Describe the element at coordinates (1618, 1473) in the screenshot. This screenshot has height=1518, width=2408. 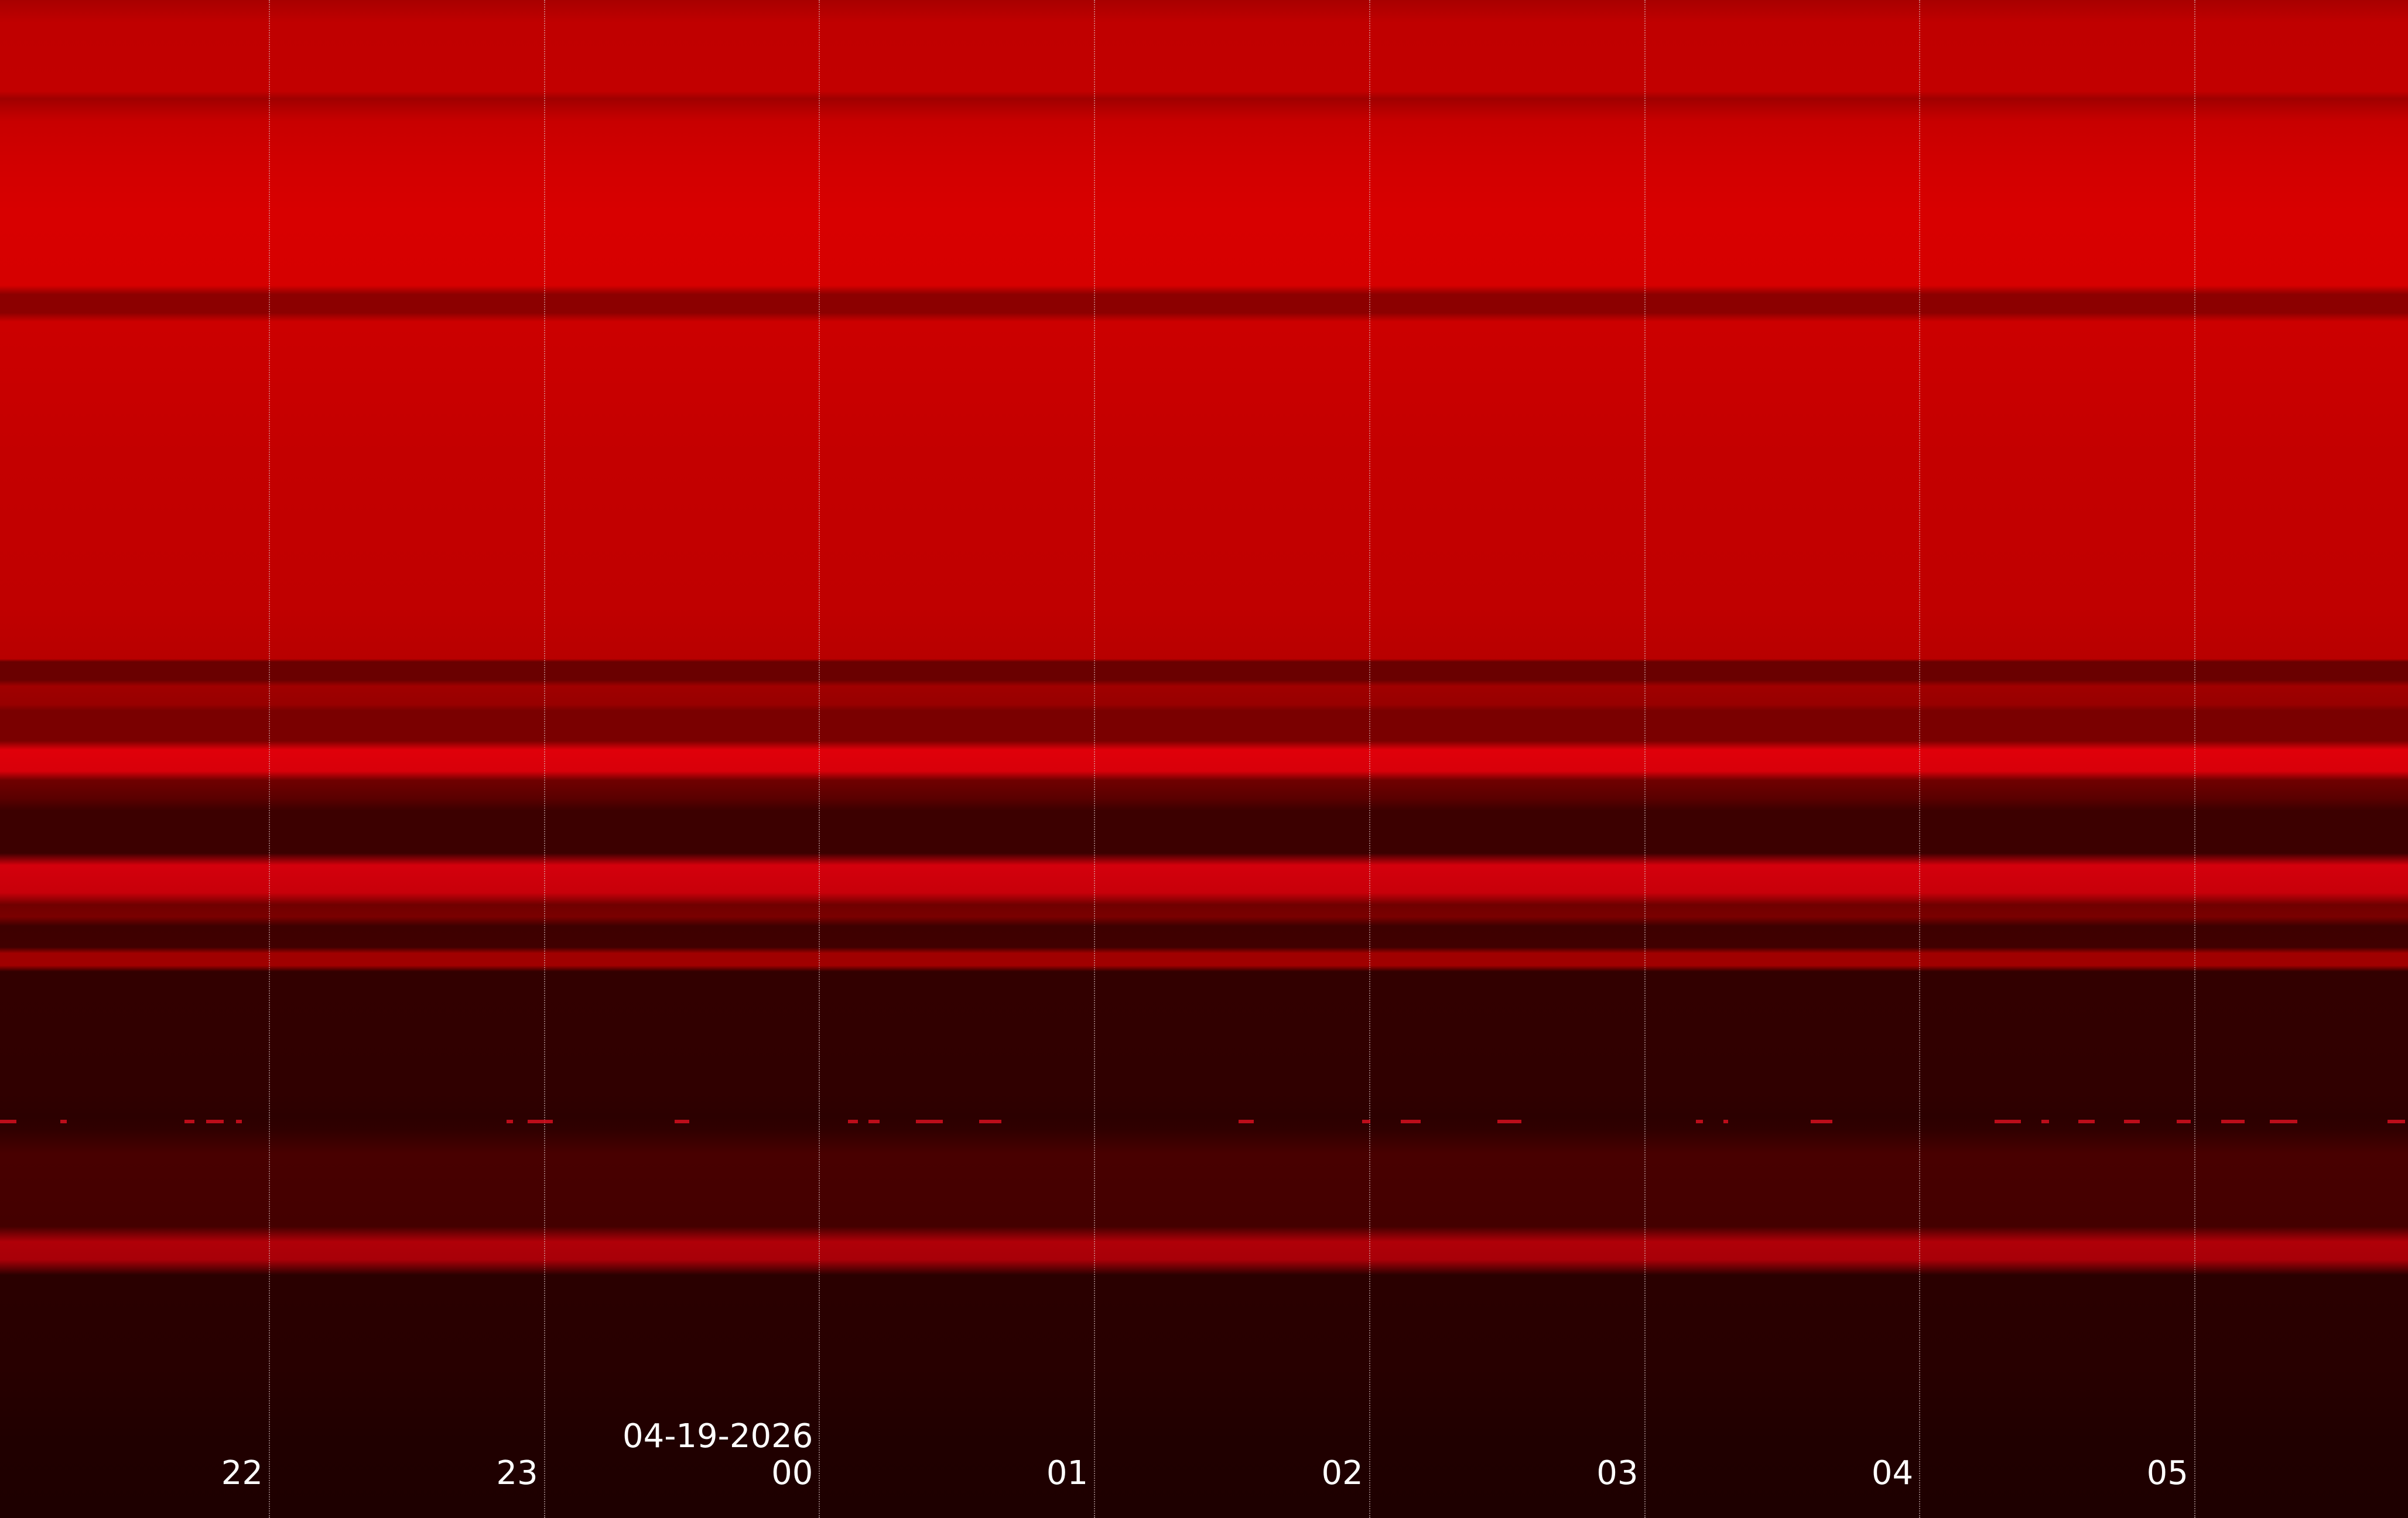
I see `x-tick-label: 03` at that location.